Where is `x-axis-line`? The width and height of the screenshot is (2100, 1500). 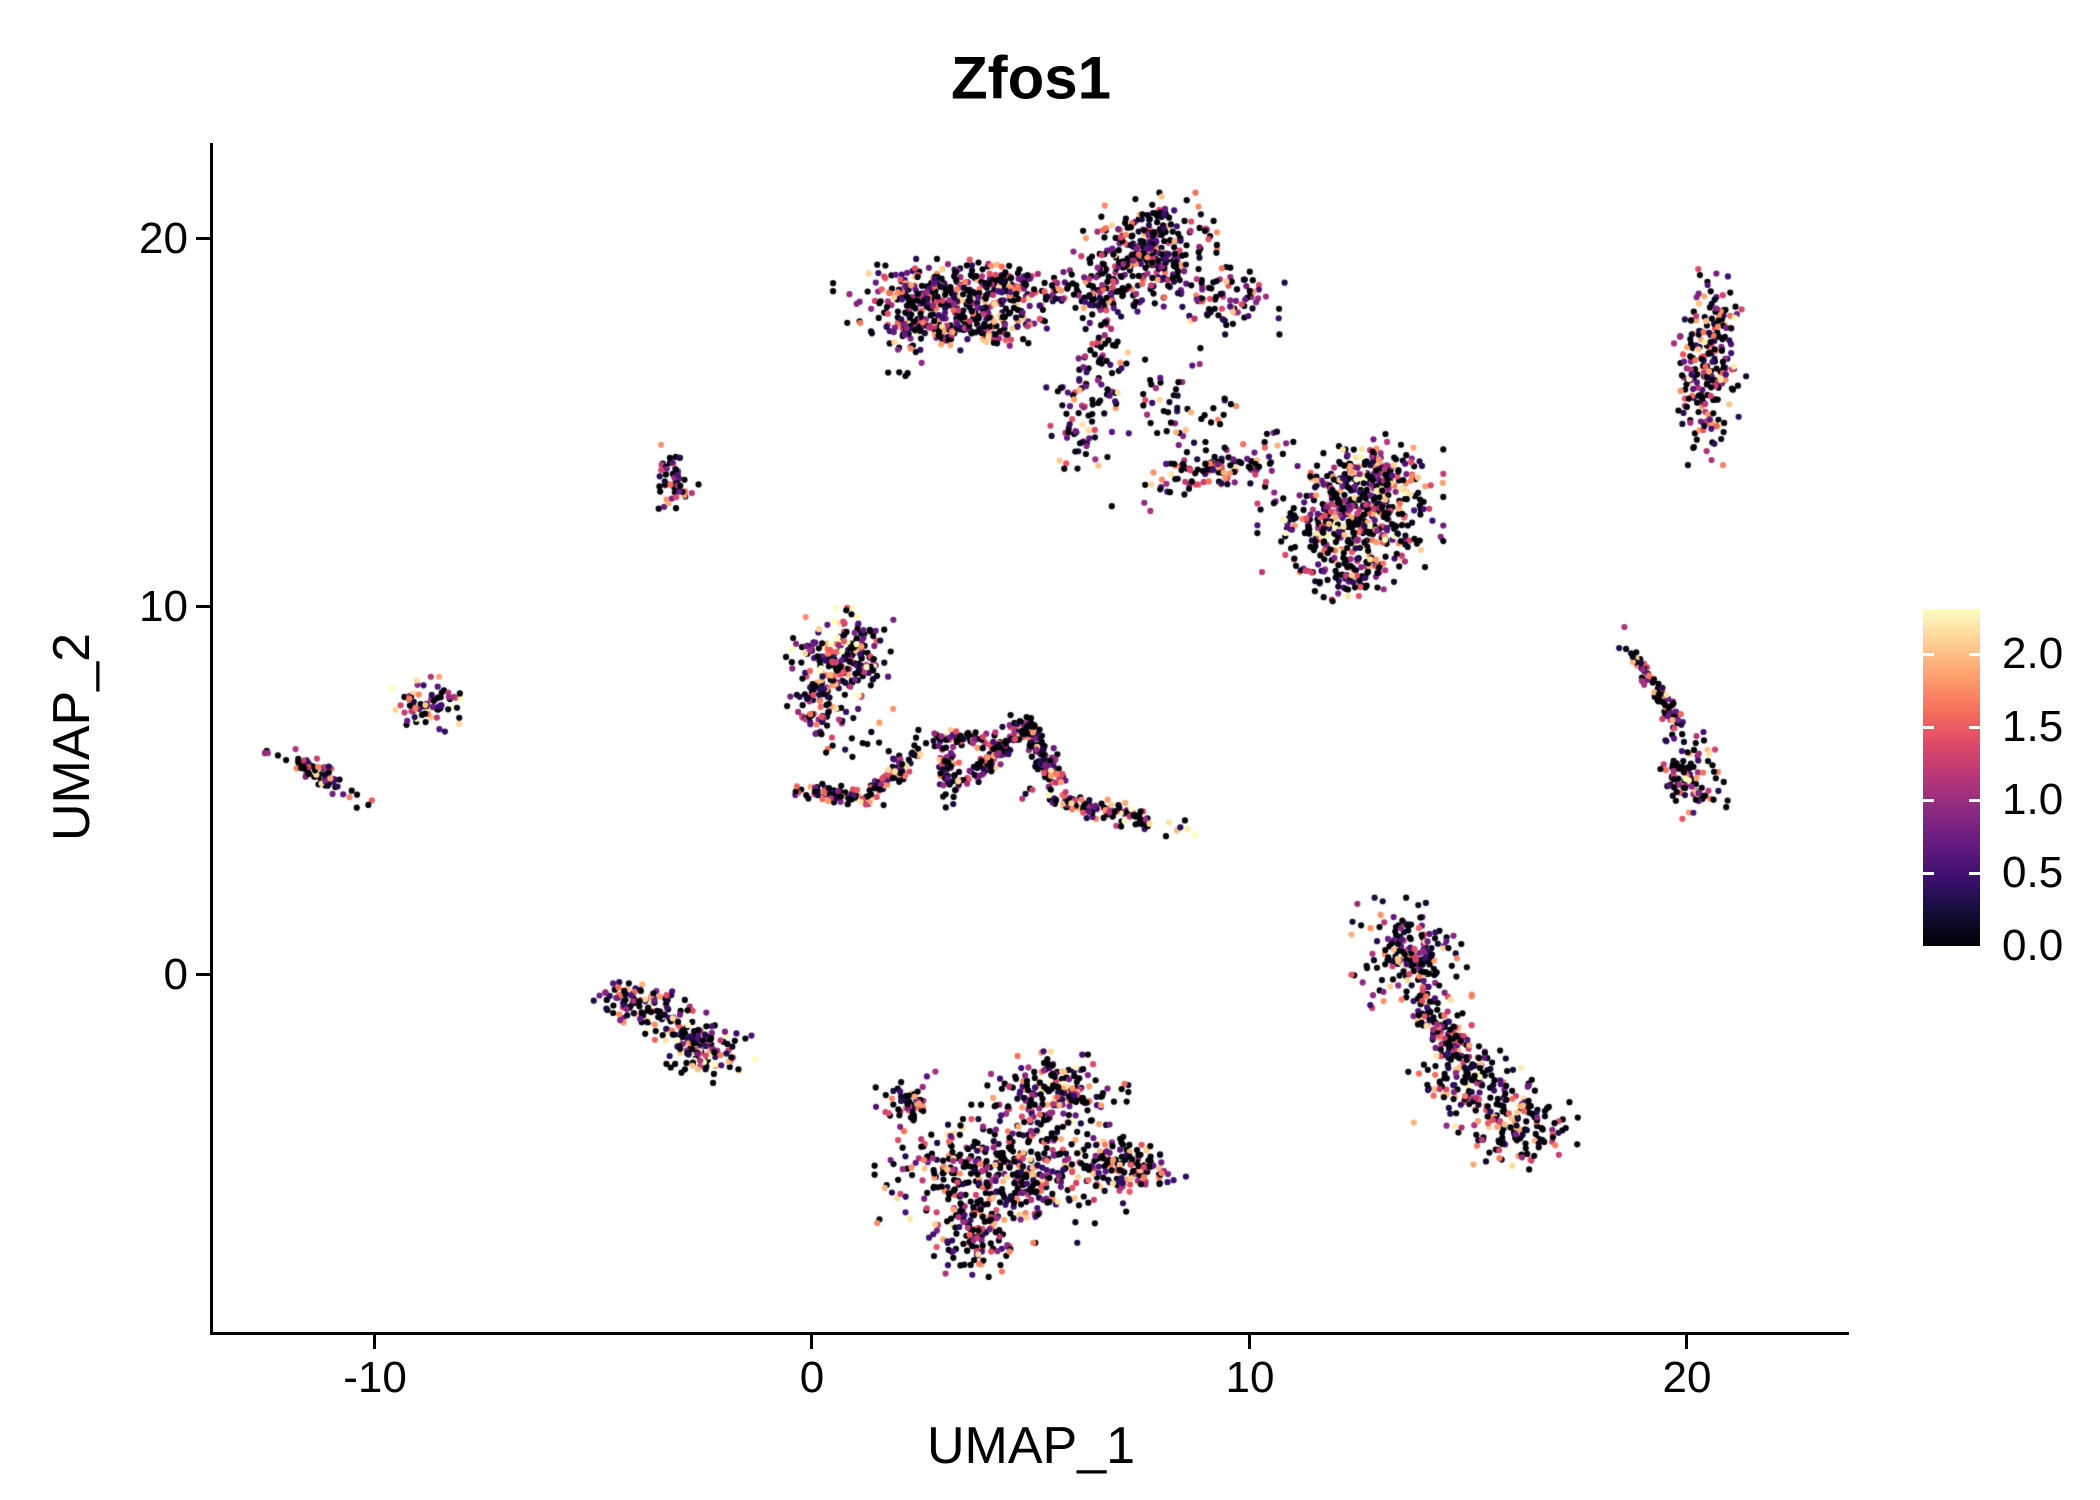
x-axis-line is located at coordinates (1029, 1333).